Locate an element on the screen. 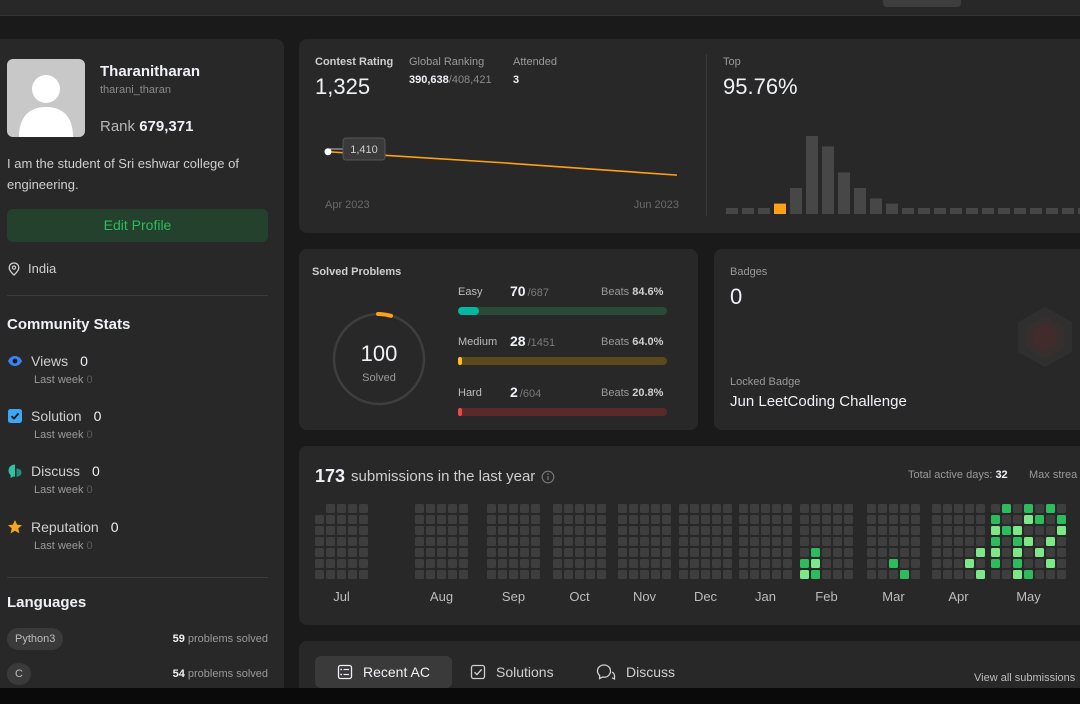  language-tag: C is located at coordinates (19, 674).